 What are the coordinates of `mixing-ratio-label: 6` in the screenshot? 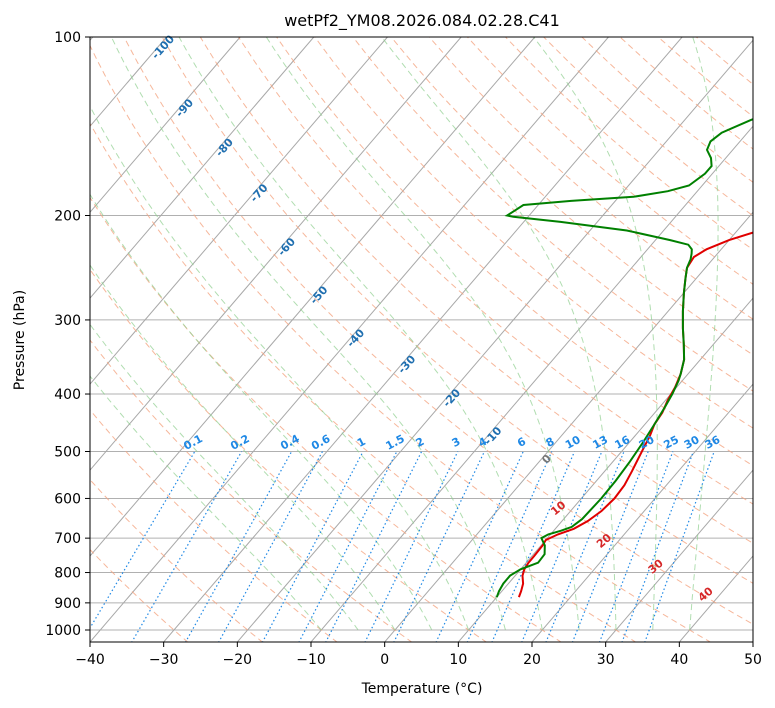 It's located at (521, 442).